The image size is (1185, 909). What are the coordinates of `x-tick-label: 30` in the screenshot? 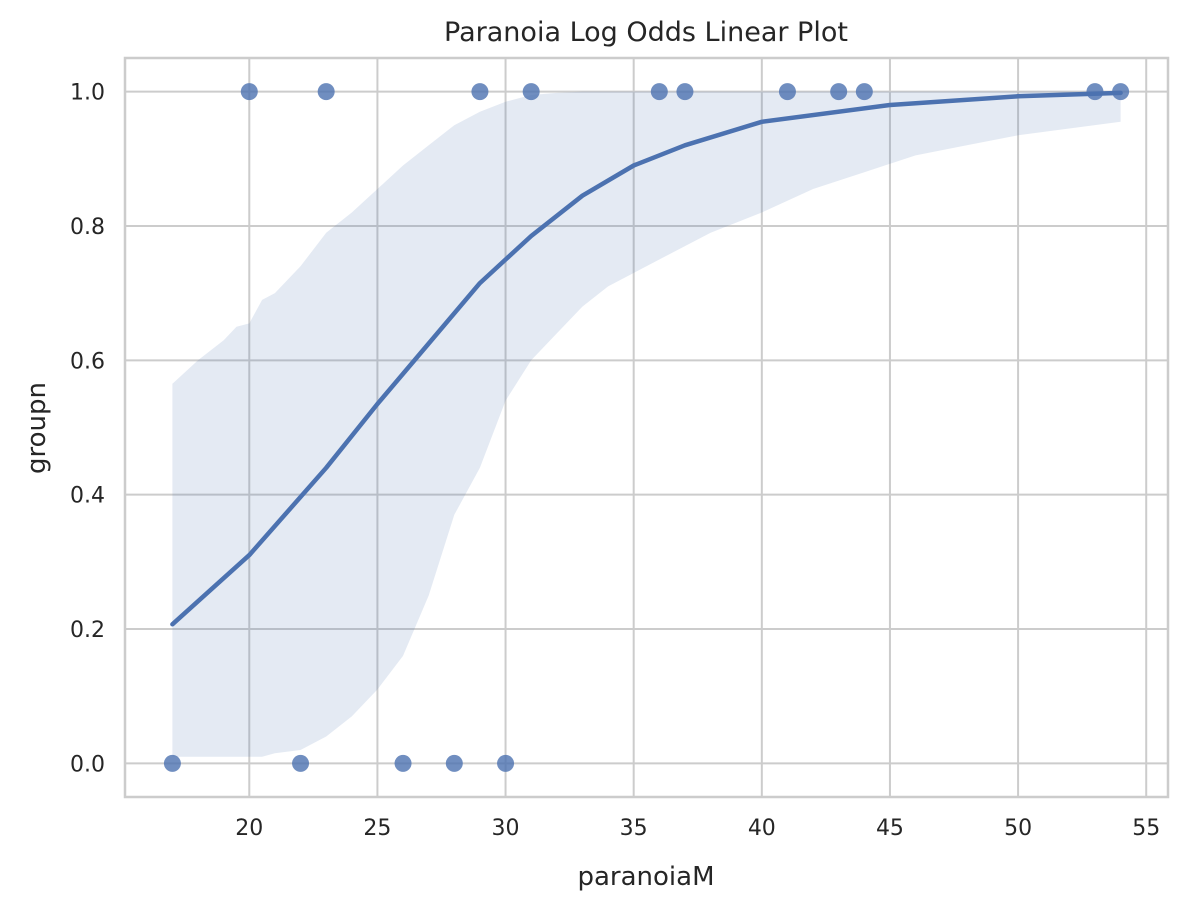 It's located at (506, 828).